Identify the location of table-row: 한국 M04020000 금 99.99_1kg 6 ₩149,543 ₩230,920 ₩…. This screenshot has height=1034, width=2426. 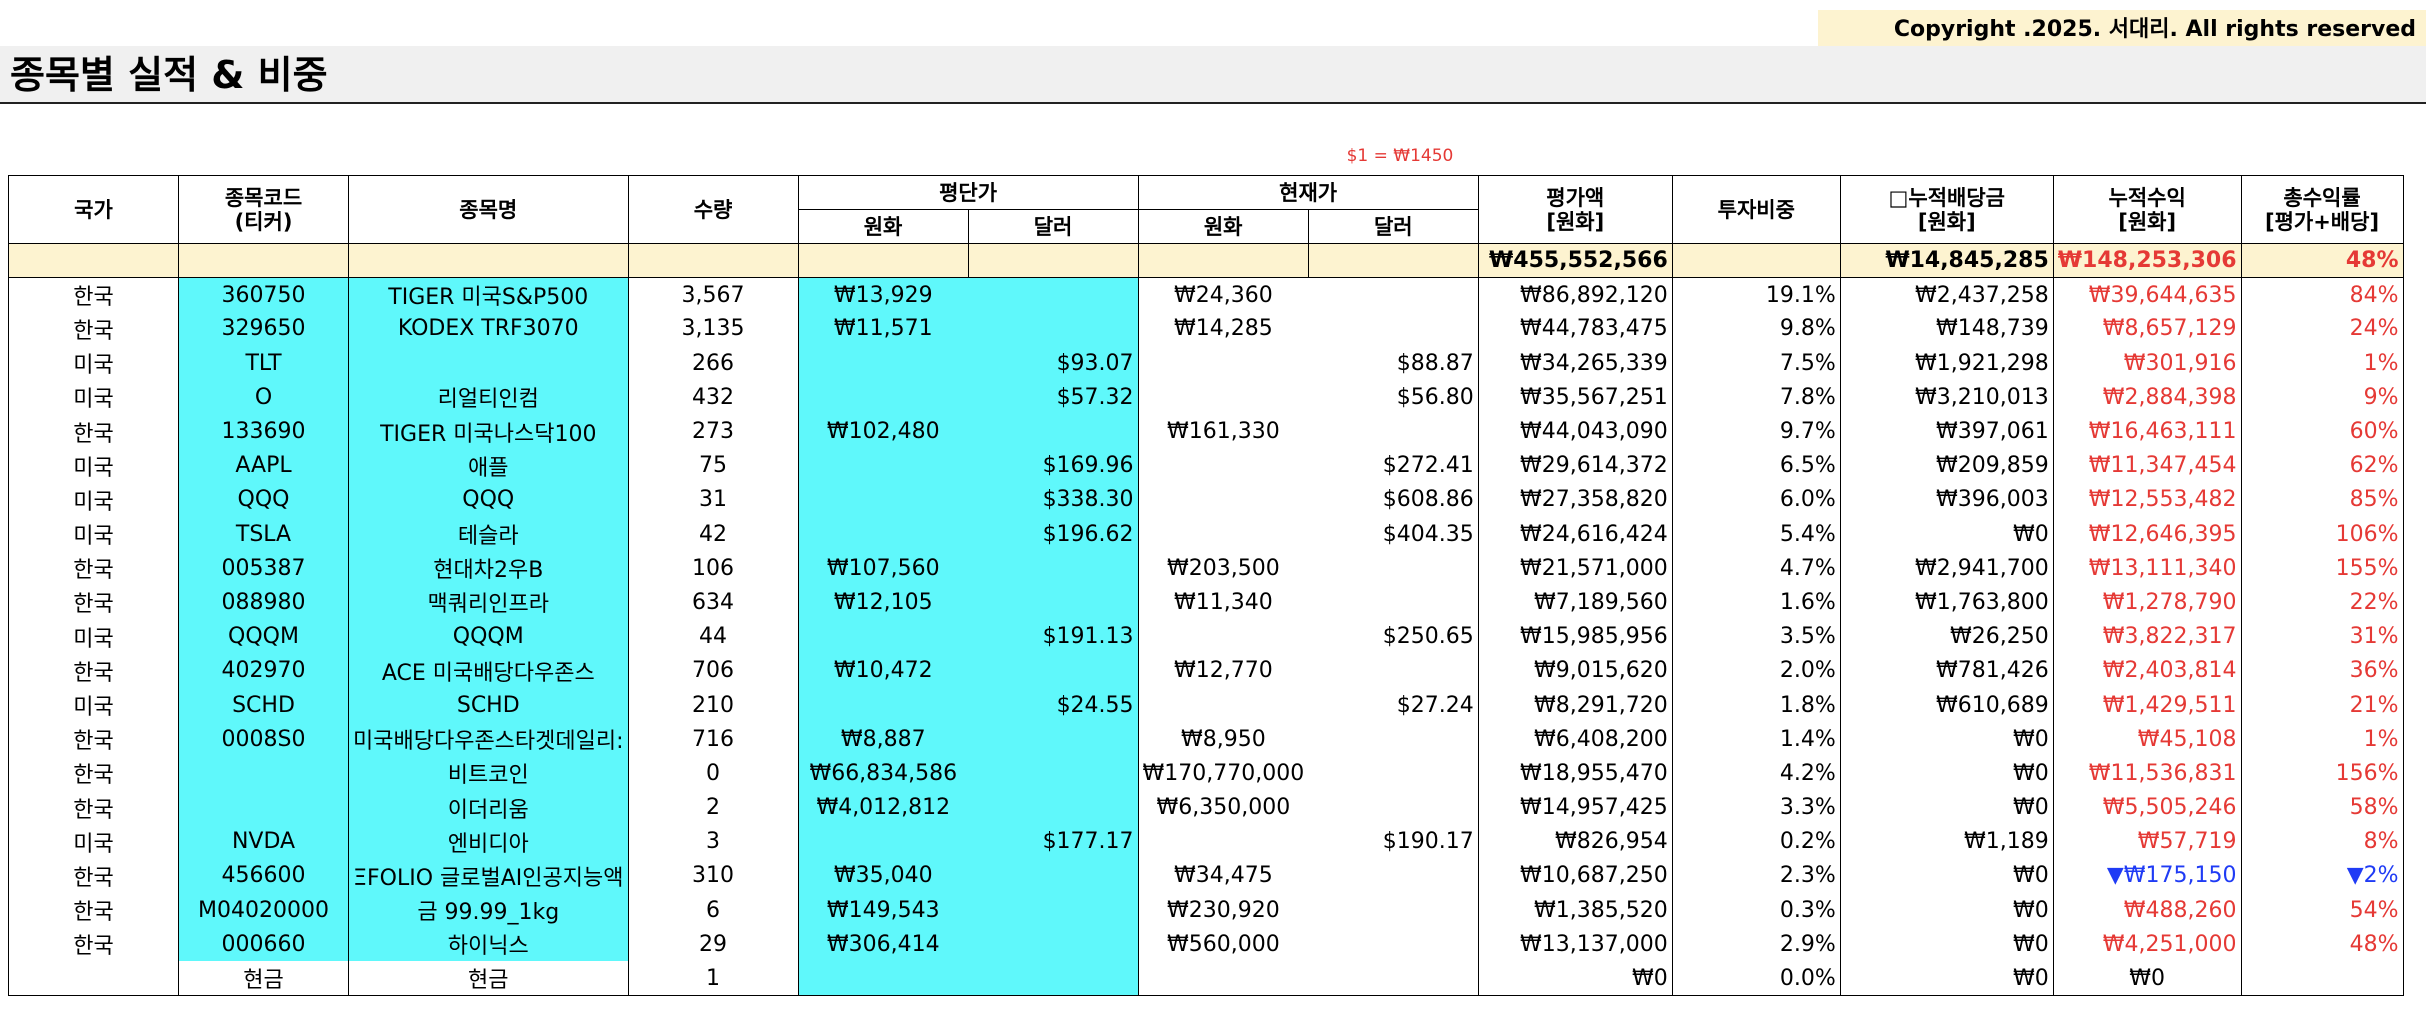
(1206, 910).